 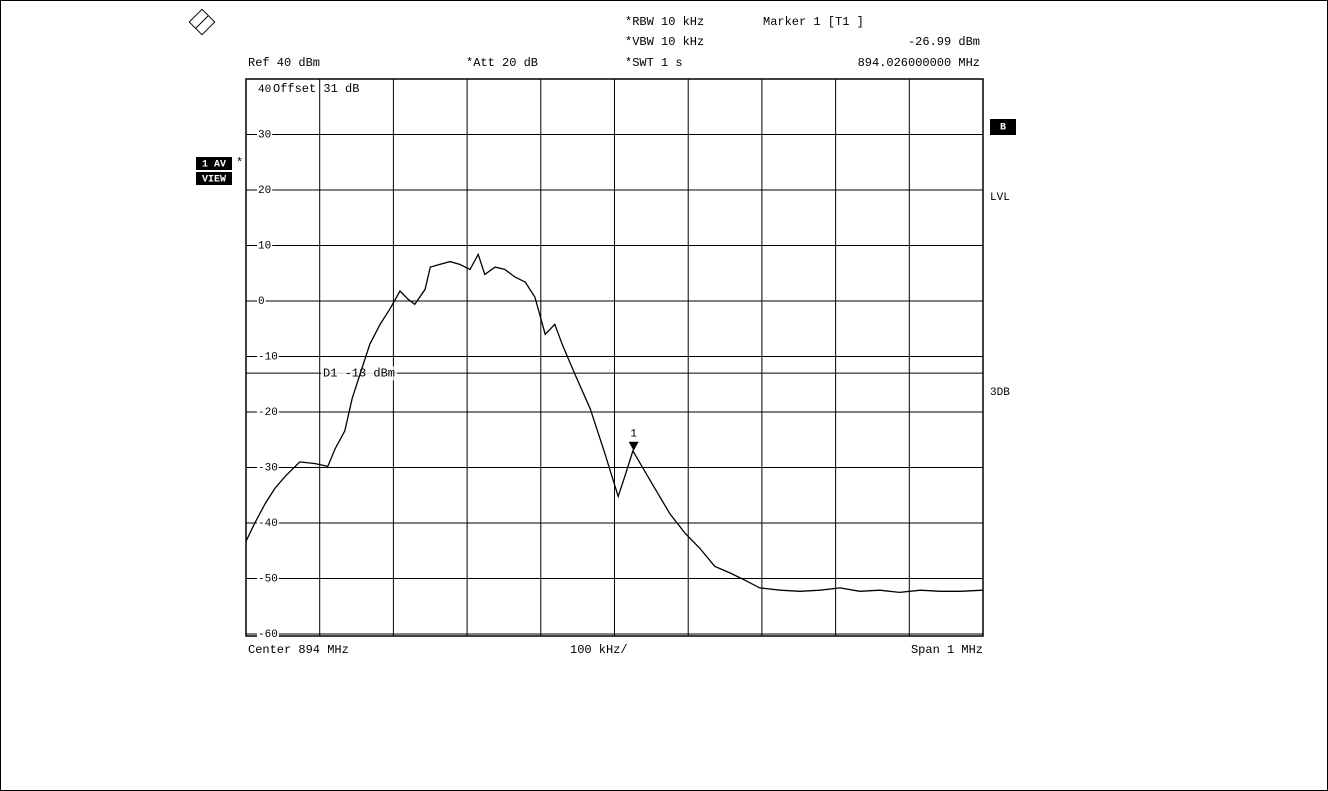 I want to click on y-tick-label: -50, so click(x=268, y=579).